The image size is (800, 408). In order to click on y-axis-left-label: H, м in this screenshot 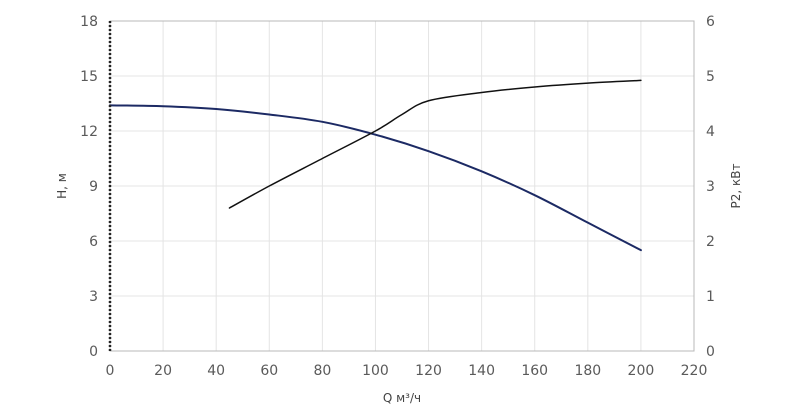, I will do `click(62, 186)`.